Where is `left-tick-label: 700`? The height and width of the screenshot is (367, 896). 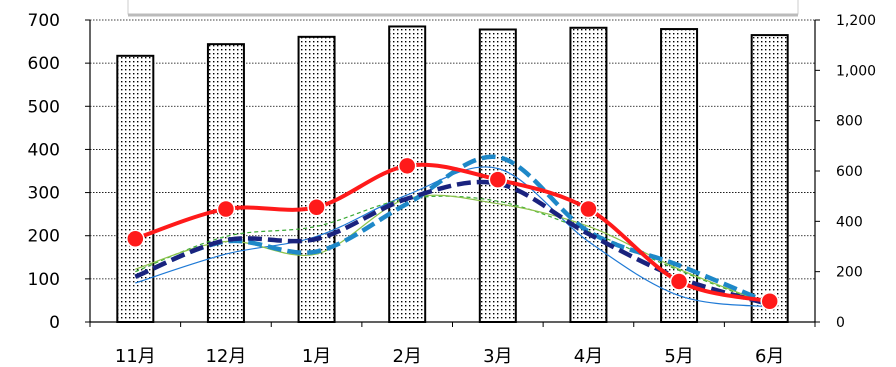
left-tick-label: 700 is located at coordinates (44, 21).